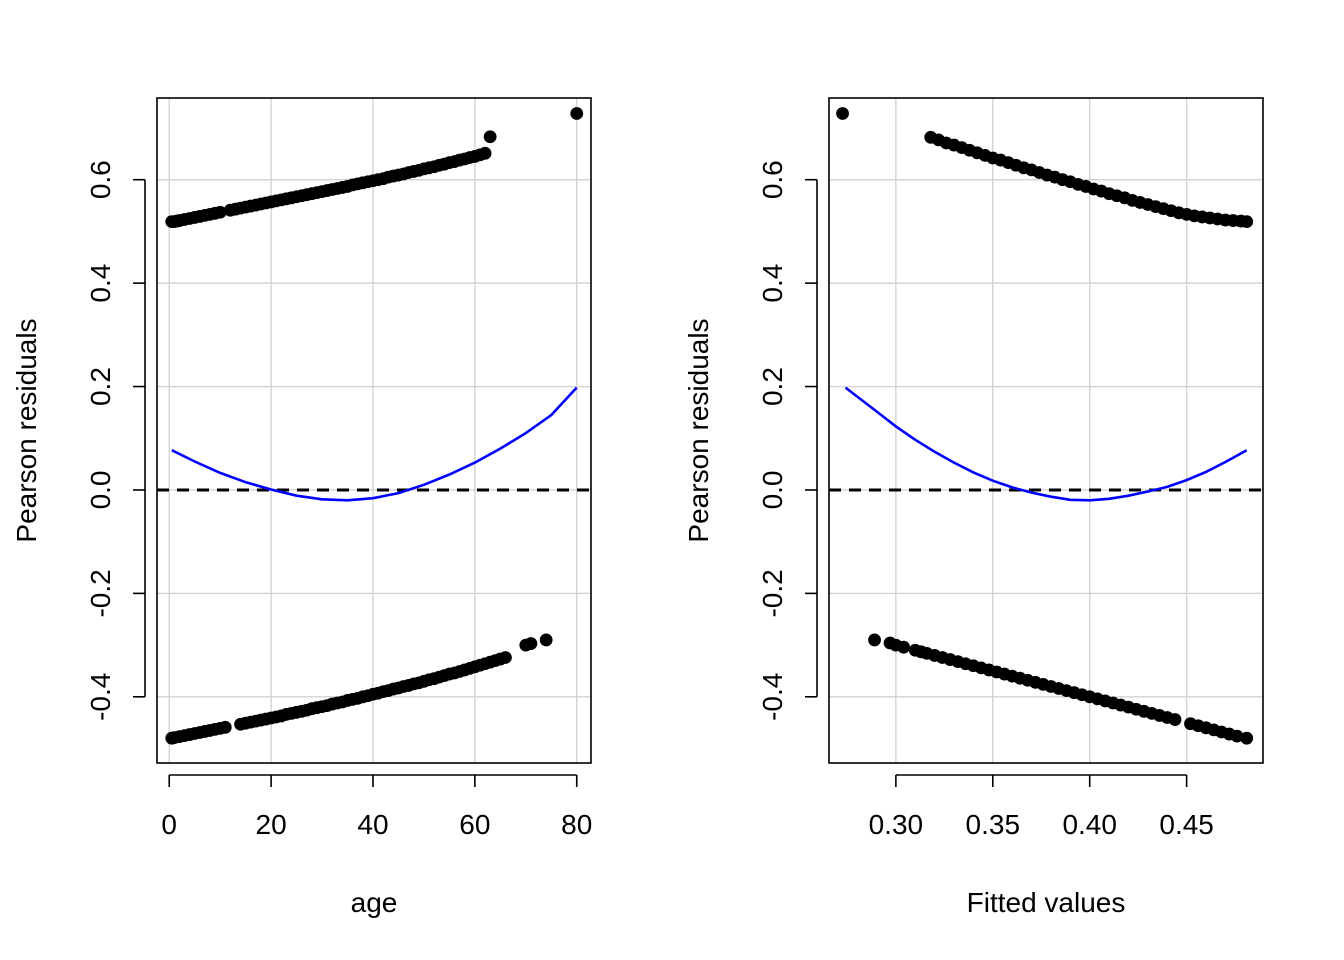 This screenshot has height=960, width=1344. Describe the element at coordinates (372, 824) in the screenshot. I see `x-tick-label: 40` at that location.